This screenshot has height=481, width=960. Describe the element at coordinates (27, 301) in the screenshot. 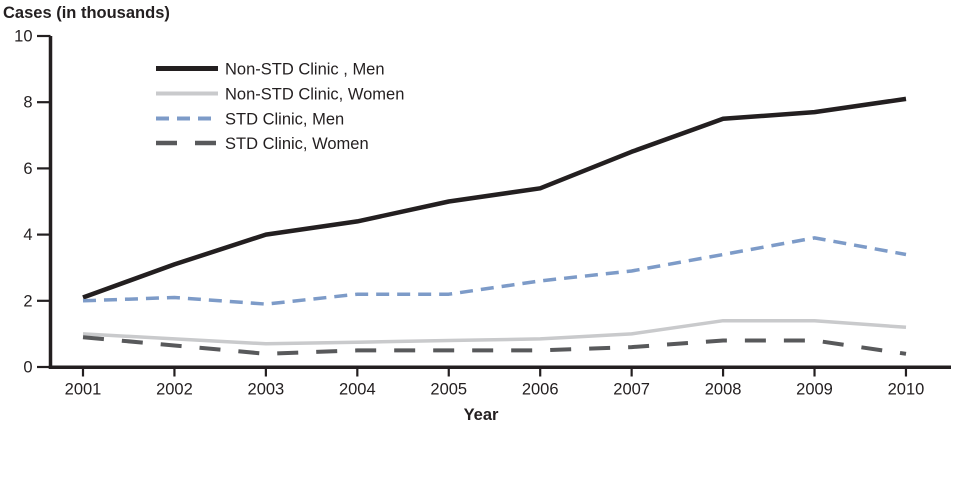

I see `y-tick-label: 2` at that location.